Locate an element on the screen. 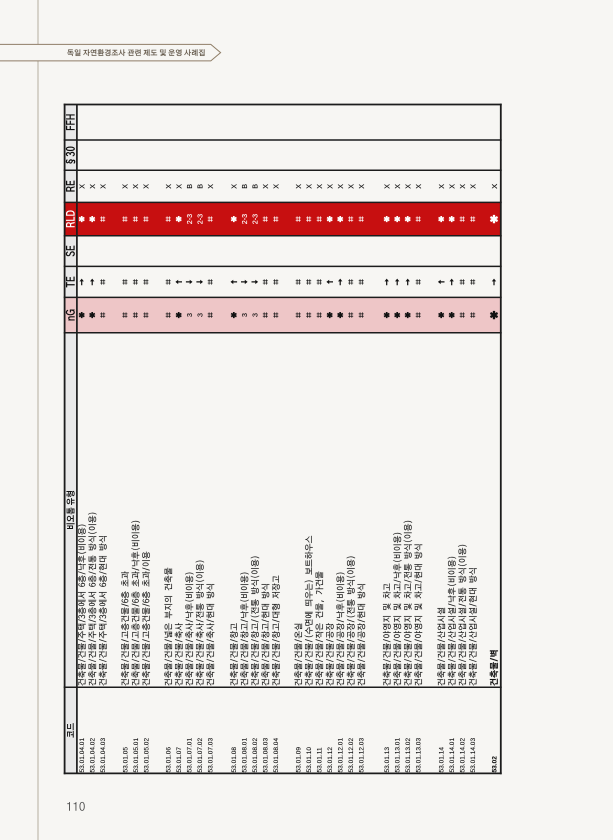 This screenshot has width=613, height=840. svg-text: 53.01.13.01 is located at coordinates (398, 755).